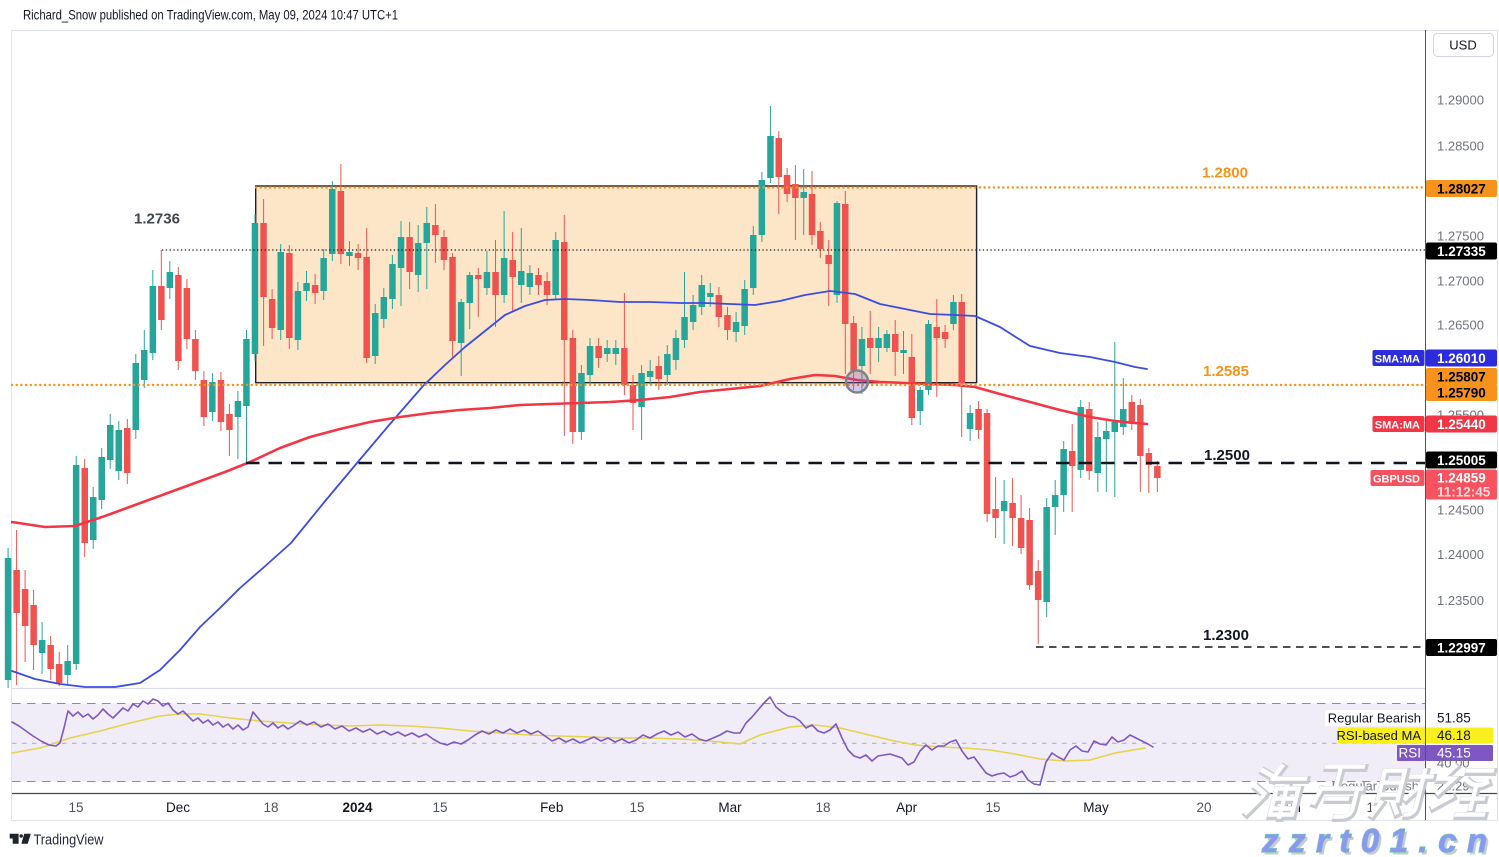  Describe the element at coordinates (1454, 718) in the screenshot. I see `svg-text: 51.85` at that location.